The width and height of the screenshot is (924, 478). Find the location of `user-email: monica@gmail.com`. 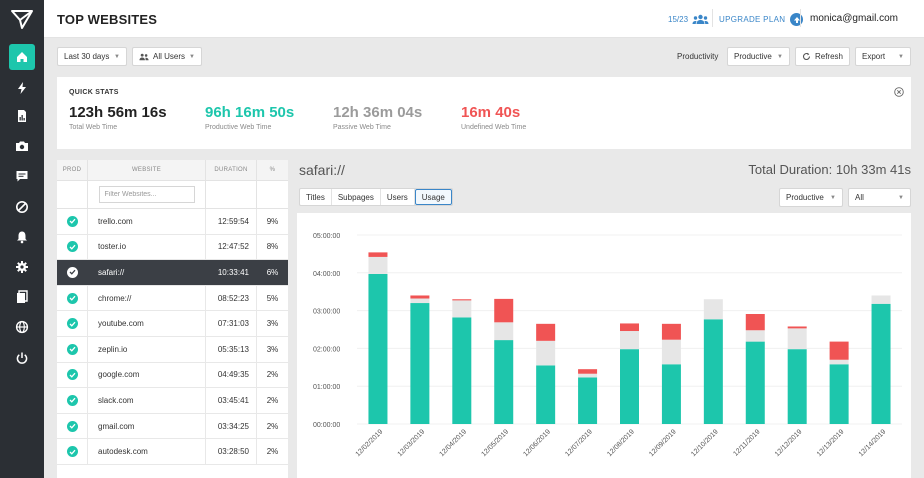

user-email: monica@gmail.com is located at coordinates (854, 18).